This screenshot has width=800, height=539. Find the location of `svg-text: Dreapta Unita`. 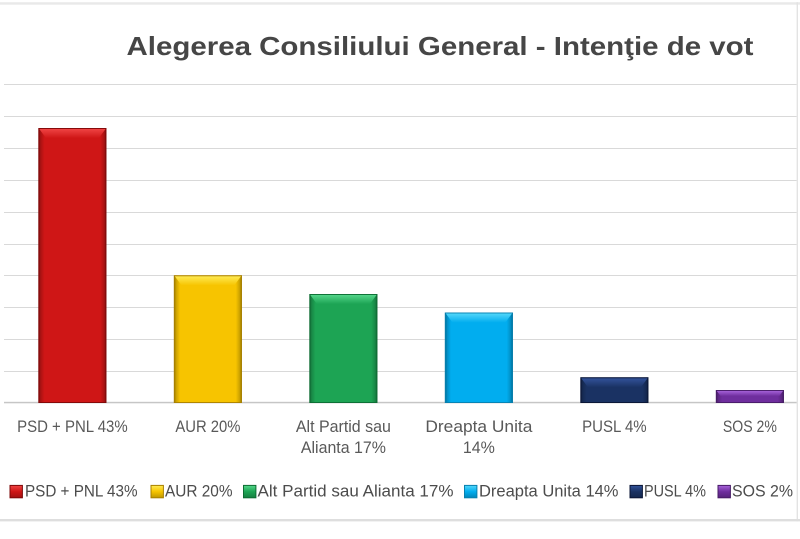

svg-text: Dreapta Unita is located at coordinates (479, 427).